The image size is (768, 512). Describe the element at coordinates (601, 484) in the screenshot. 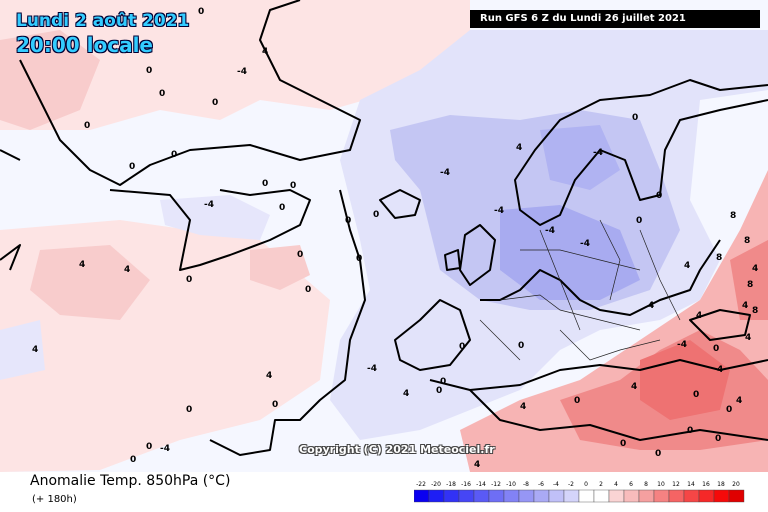

I see `legend-tick-label: 2` at that location.